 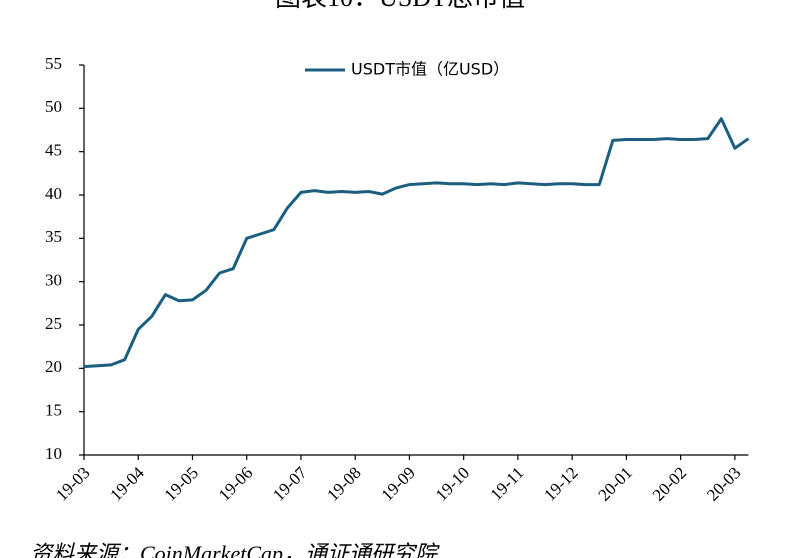 What do you see at coordinates (127, 484) in the screenshot?
I see `x-tick-label: 19-04` at bounding box center [127, 484].